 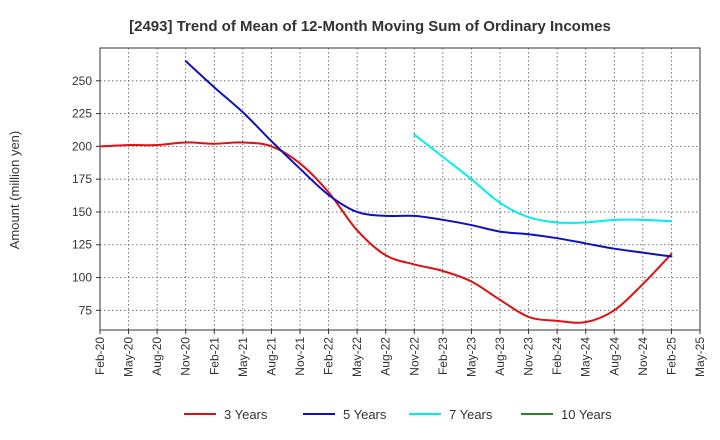 What do you see at coordinates (671, 356) in the screenshot?
I see `x-tick-label: Feb-25` at bounding box center [671, 356].